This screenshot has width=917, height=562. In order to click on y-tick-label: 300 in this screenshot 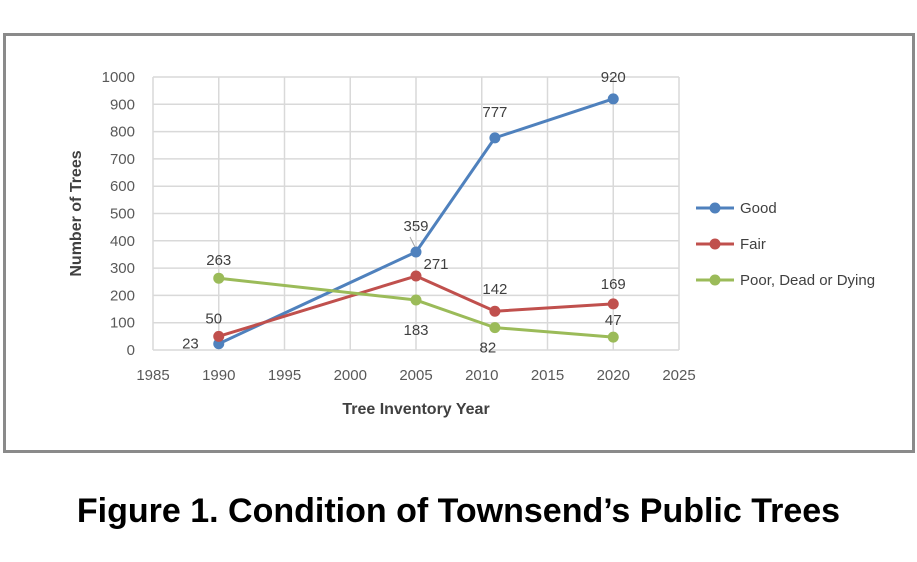, I will do `click(122, 268)`.